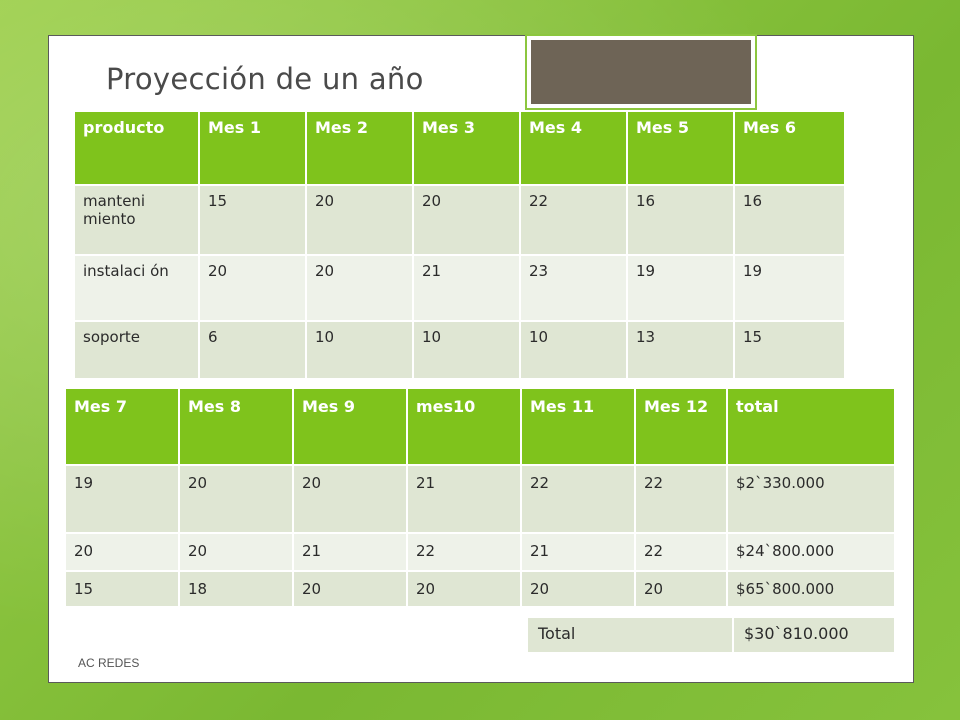 The height and width of the screenshot is (720, 960). What do you see at coordinates (350, 426) in the screenshot?
I see `column-header: Mes 9` at bounding box center [350, 426].